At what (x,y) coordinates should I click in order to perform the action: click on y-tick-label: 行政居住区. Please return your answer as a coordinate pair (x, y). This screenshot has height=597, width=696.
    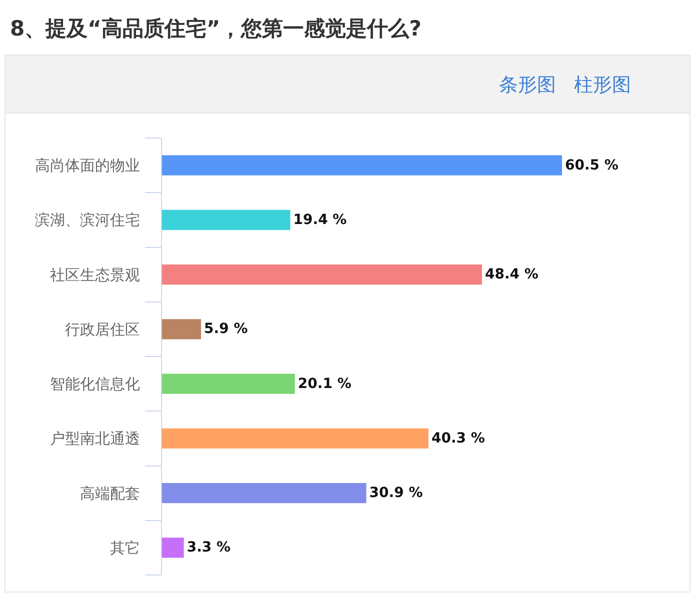
    Looking at the image, I should click on (102, 329).